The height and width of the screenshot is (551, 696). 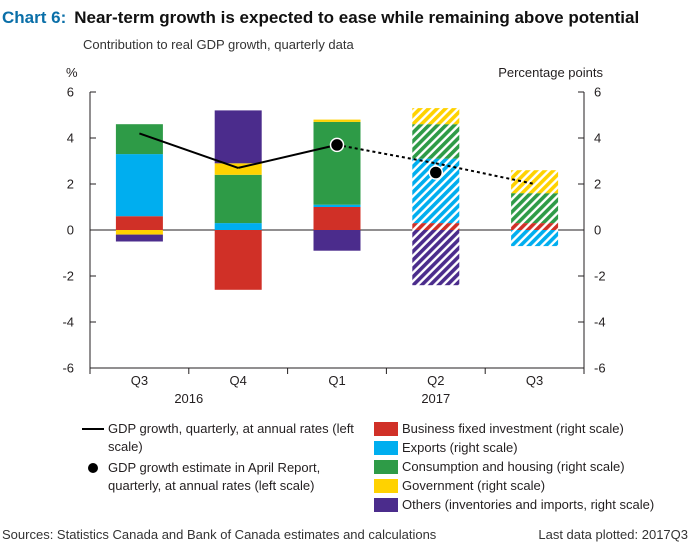 What do you see at coordinates (597, 230) in the screenshot?
I see `right-tick-label: 0` at bounding box center [597, 230].